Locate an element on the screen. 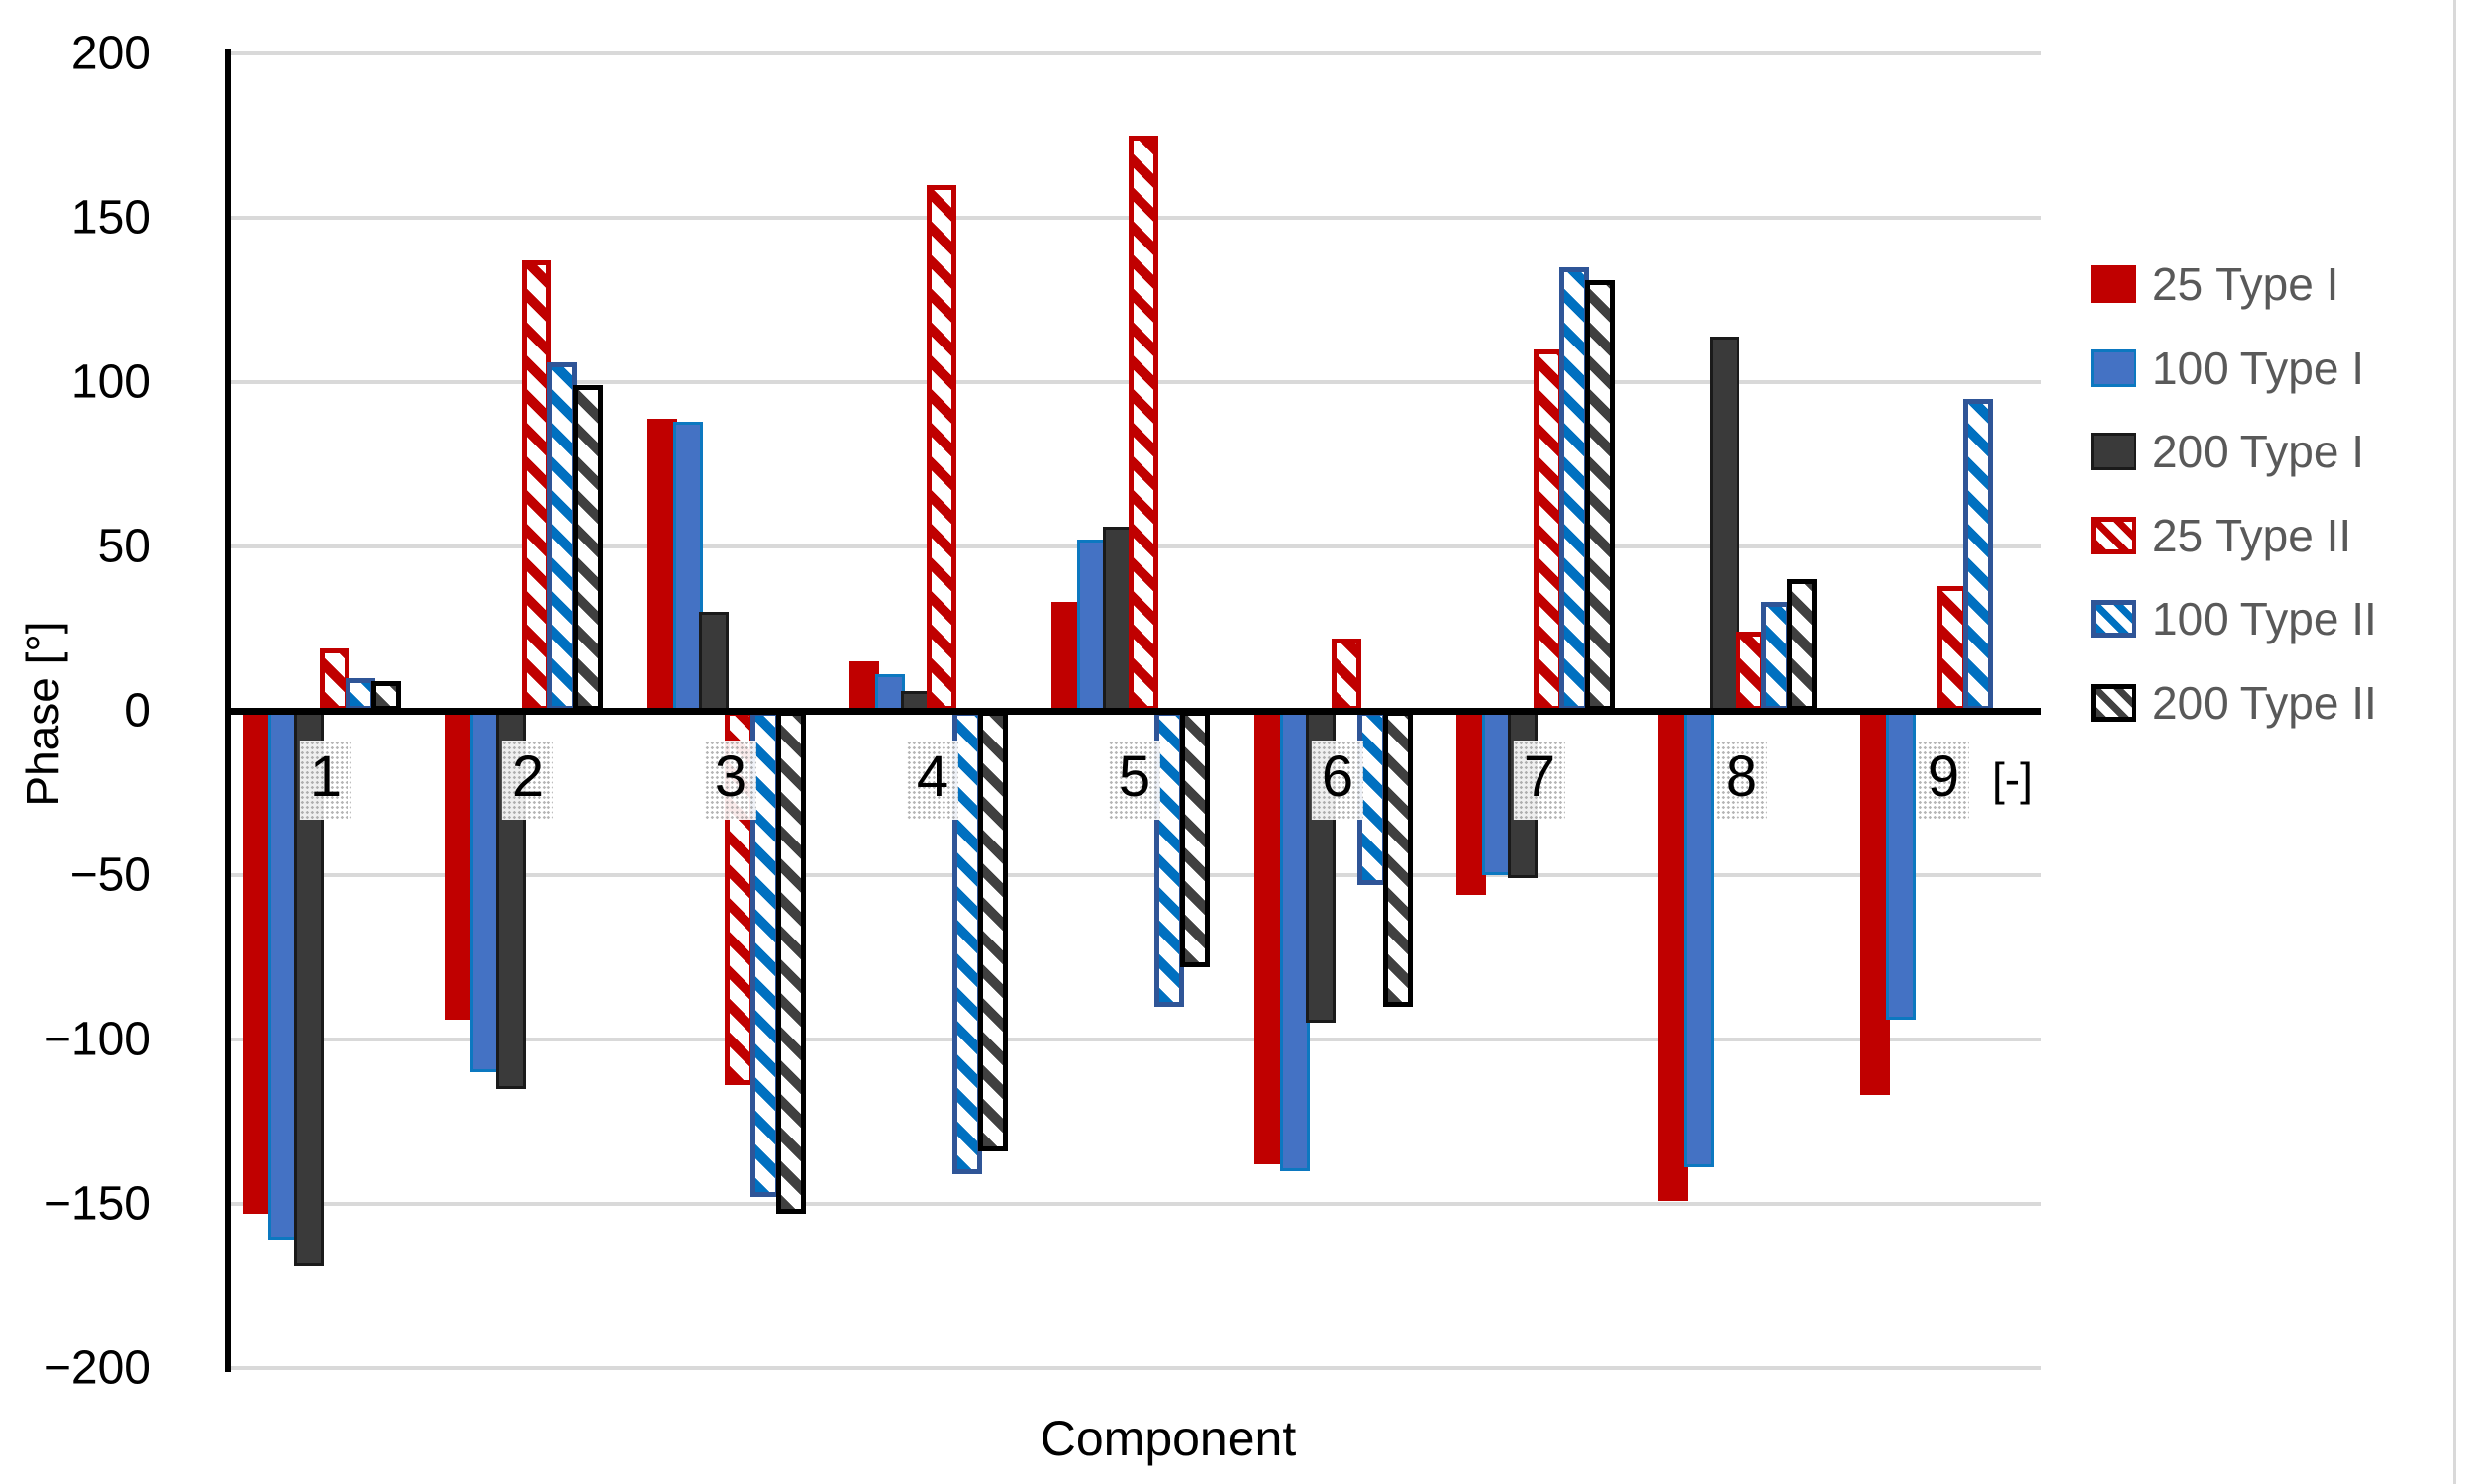 Image resolution: width=2483 pixels, height=1484 pixels. y-tick-label: −50 is located at coordinates (110, 875).